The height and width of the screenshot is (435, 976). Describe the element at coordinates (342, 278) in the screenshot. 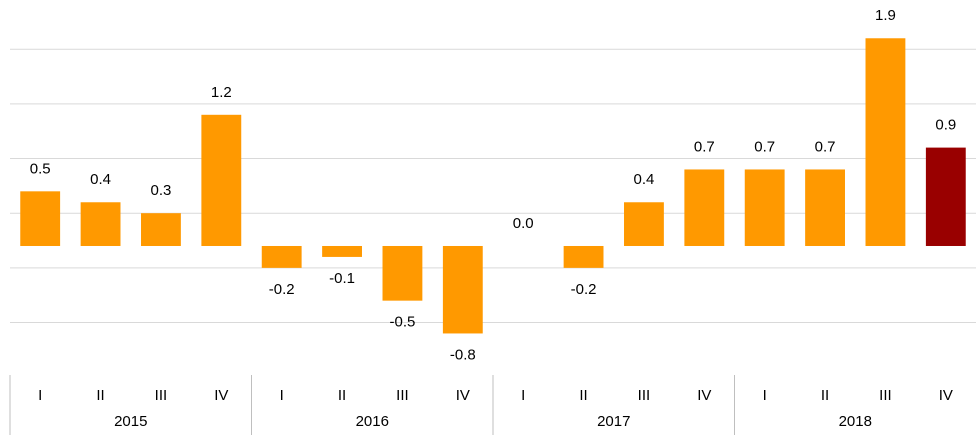

I see `data-label: -0.1` at that location.